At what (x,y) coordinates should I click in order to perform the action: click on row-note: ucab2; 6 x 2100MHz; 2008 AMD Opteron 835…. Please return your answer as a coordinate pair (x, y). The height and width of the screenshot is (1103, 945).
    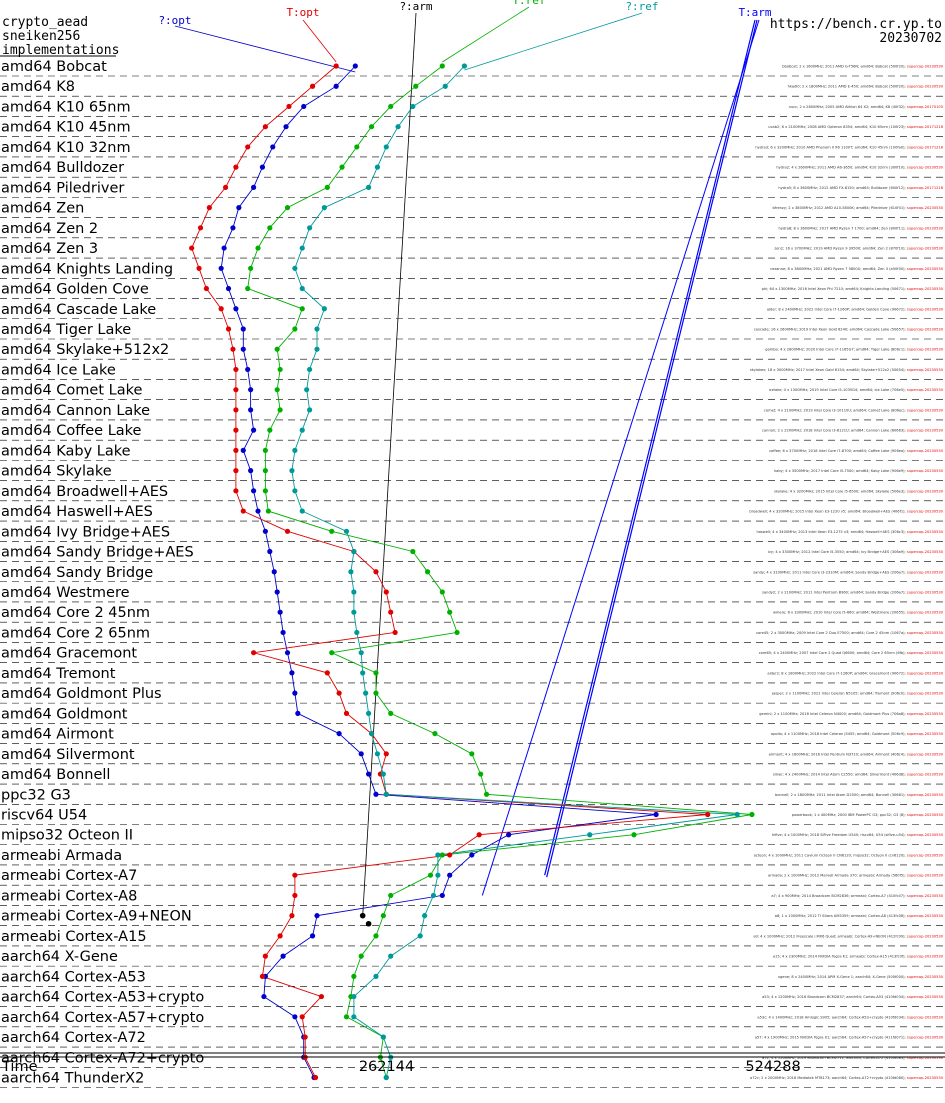
    Looking at the image, I should click on (855, 127).